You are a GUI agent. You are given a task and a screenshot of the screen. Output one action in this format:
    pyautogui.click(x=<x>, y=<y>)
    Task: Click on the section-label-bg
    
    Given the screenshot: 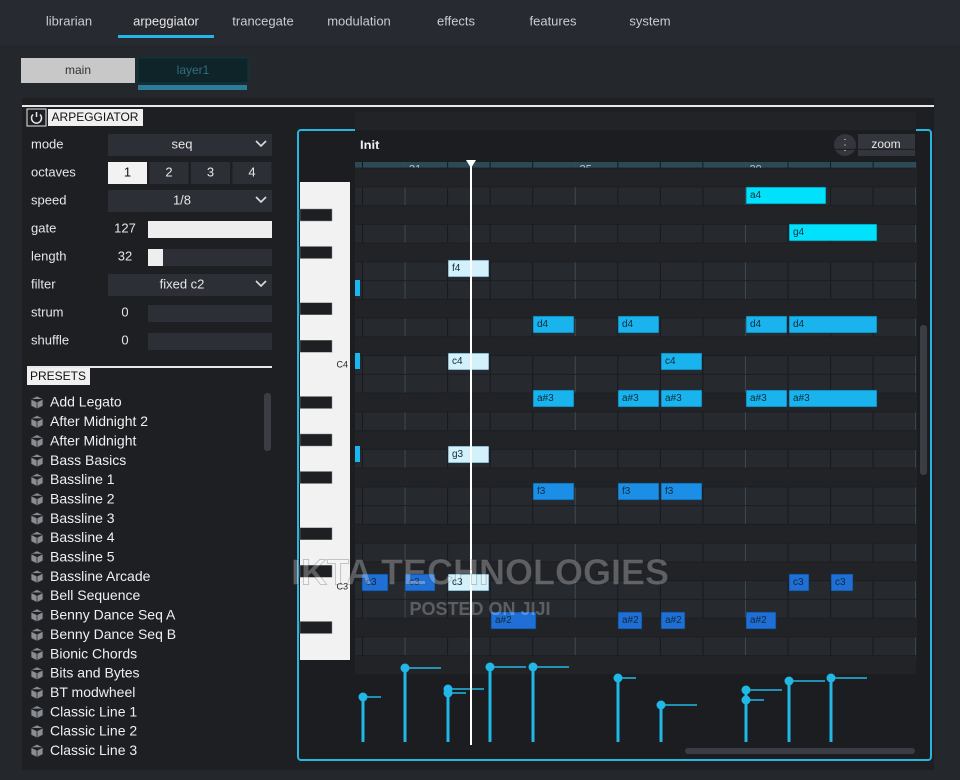 What is the action you would take?
    pyautogui.click(x=95, y=117)
    